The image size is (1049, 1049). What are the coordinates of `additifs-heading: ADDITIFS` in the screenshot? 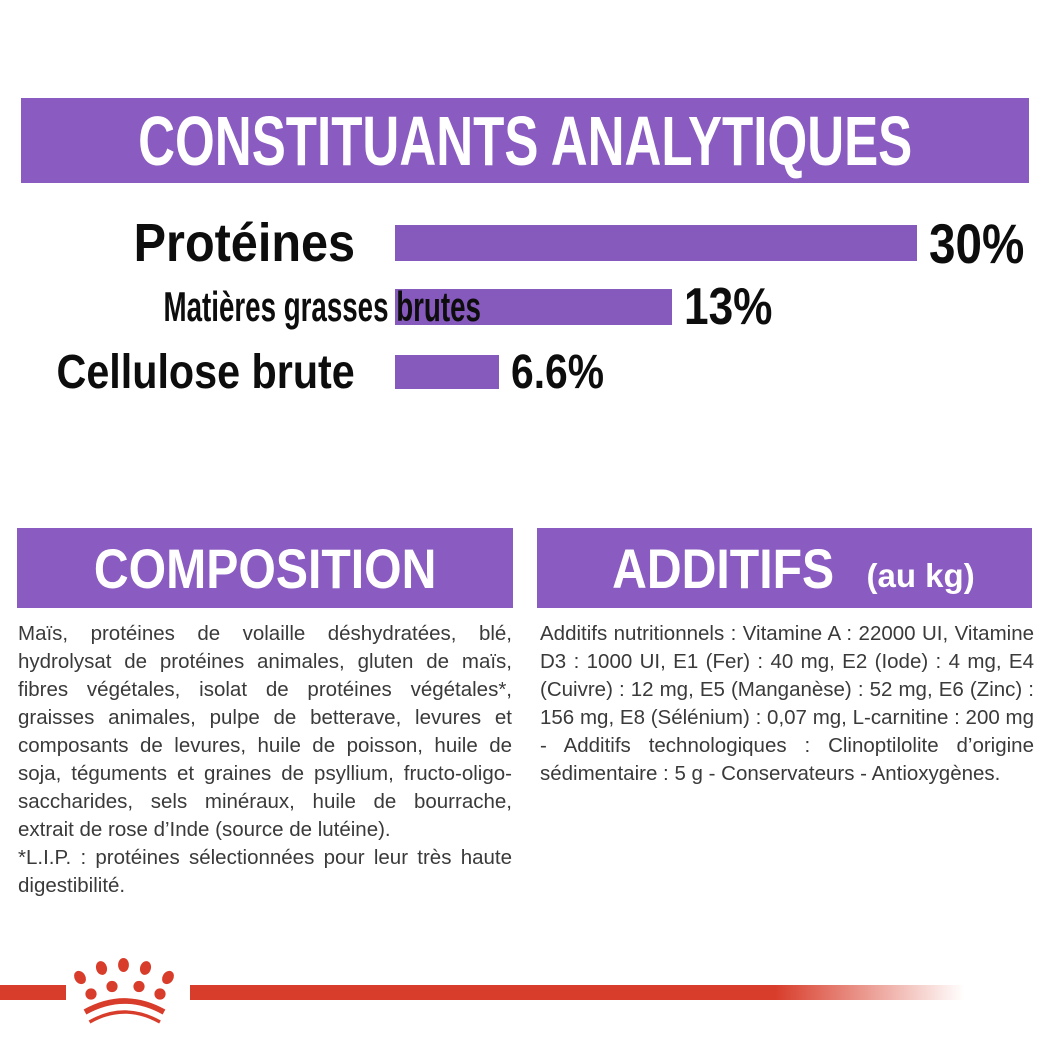 It's located at (723, 568).